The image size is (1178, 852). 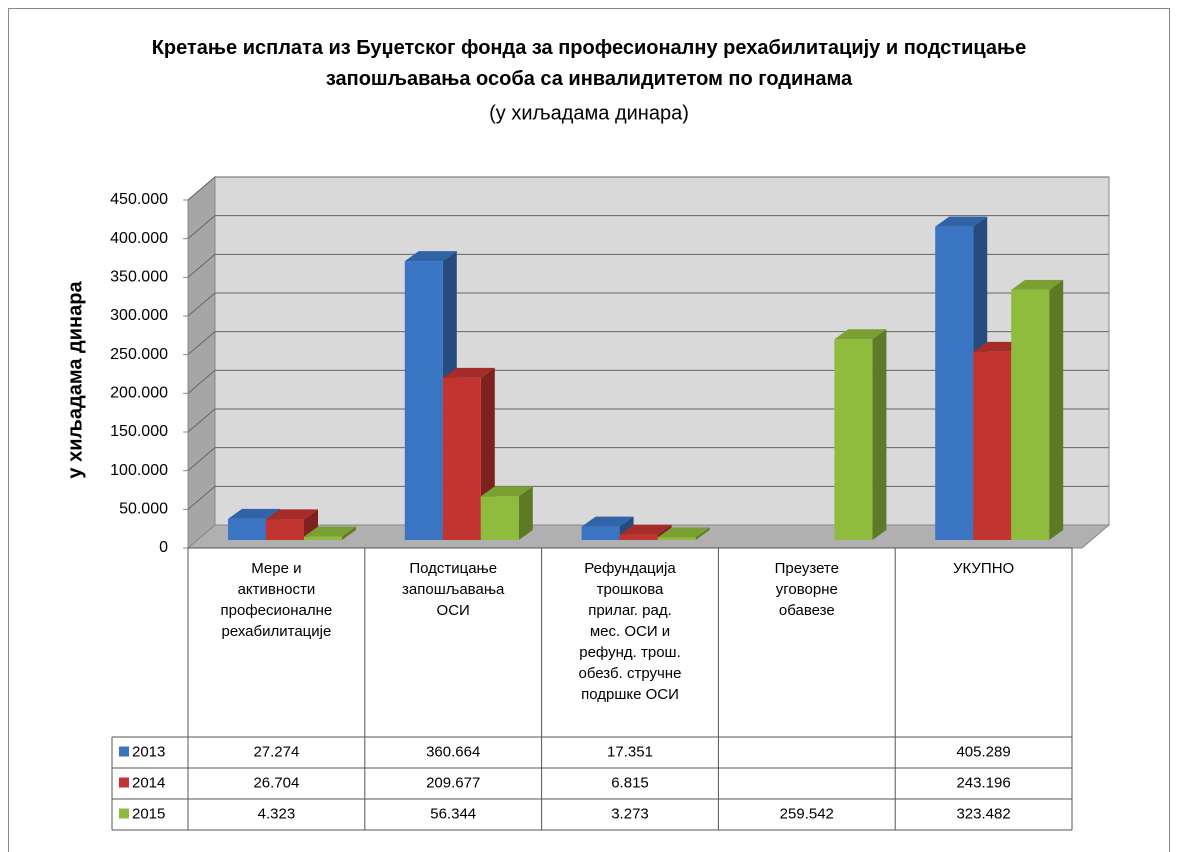 I want to click on table-value: 259.542, so click(x=807, y=813).